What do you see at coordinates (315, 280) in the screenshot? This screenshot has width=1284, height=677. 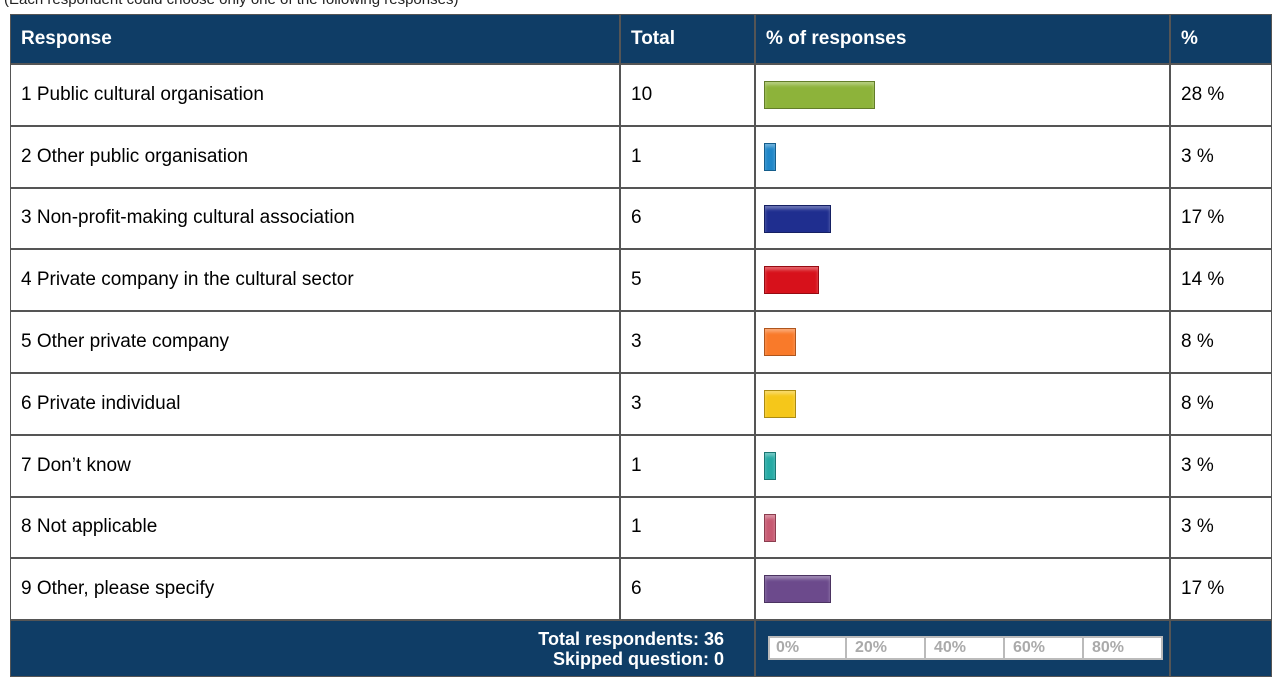 I see `response-cell: 4 Private company in the cultural sector` at bounding box center [315, 280].